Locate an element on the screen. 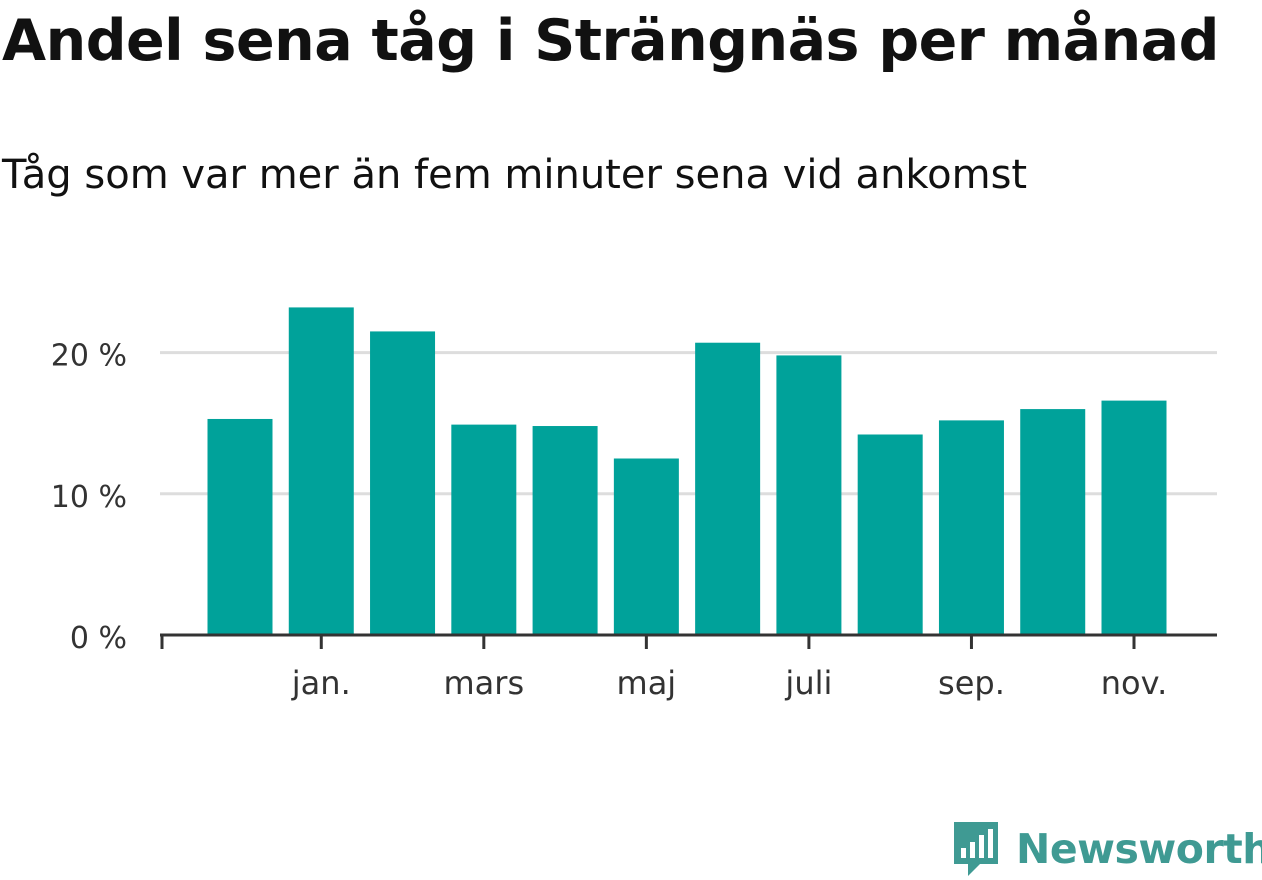 This screenshot has height=880, width=1262. brand-logo: Newsworthy is located at coordinates (1106, 849).